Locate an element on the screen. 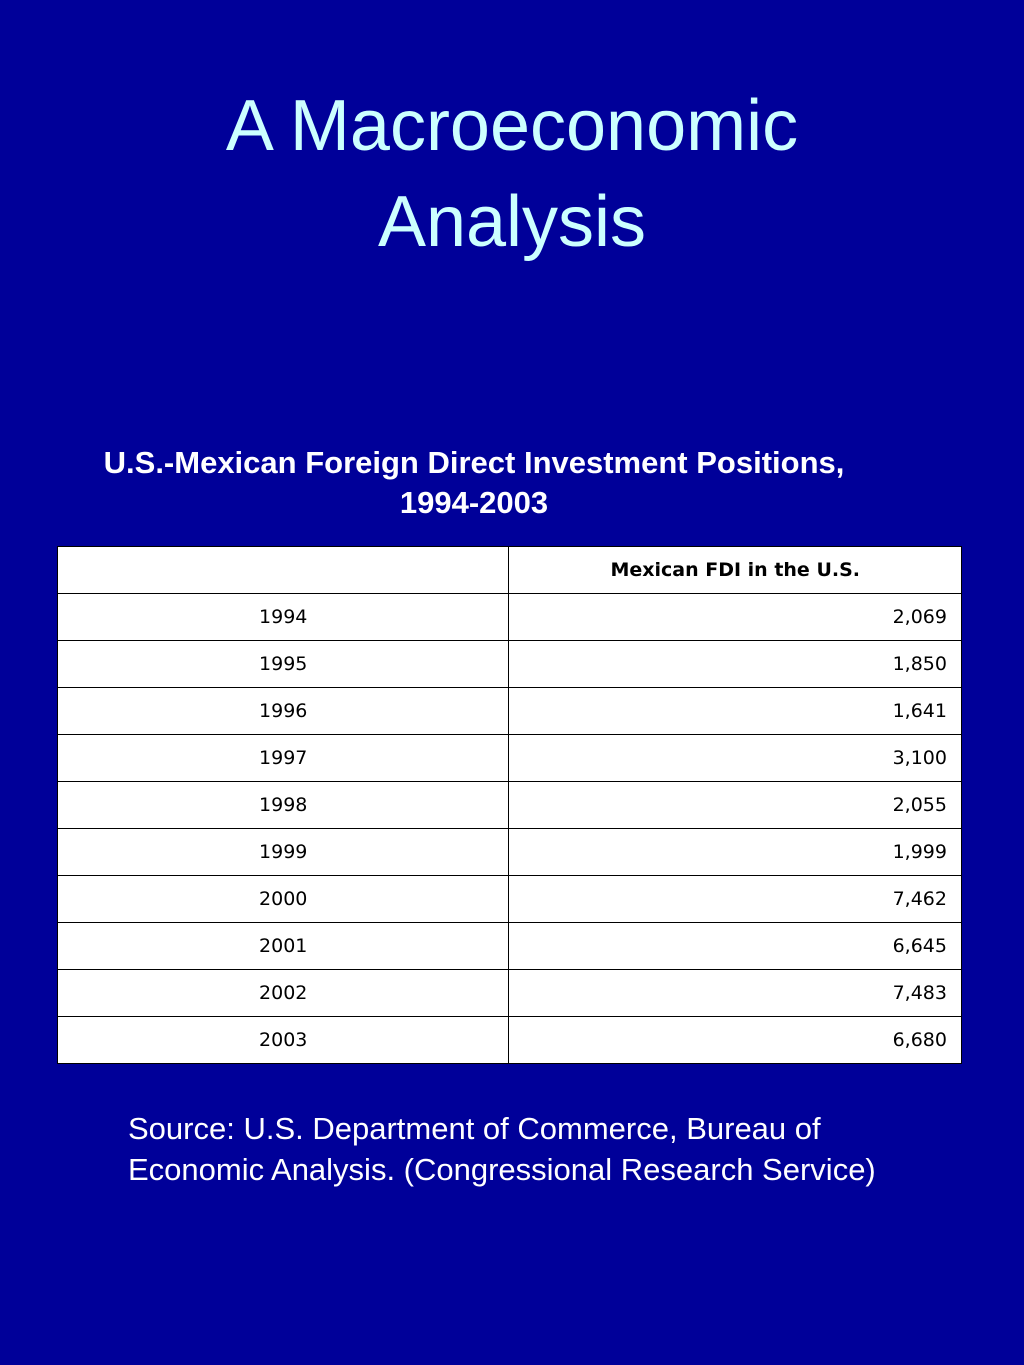 This screenshot has width=1024, height=1365. table-row: 1999 1,999 is located at coordinates (509, 852).